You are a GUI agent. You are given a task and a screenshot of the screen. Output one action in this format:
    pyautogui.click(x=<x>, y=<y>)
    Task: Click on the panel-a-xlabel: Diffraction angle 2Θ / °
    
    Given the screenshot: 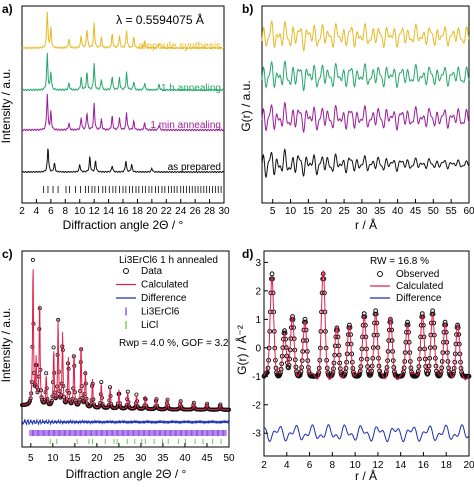 What is the action you would take?
    pyautogui.click(x=123, y=225)
    